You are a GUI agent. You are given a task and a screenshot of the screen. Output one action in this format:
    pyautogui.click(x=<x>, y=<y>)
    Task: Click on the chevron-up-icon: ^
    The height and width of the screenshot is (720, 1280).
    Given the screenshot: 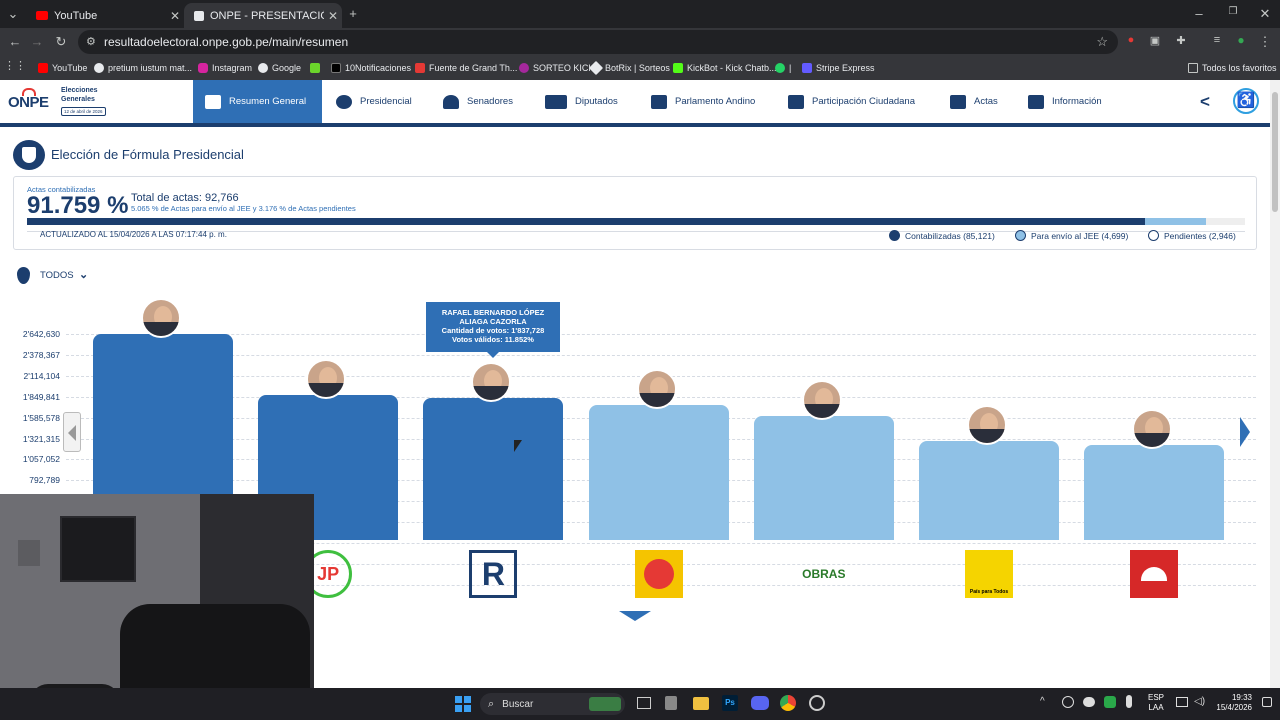 What is the action you would take?
    pyautogui.click(x=1042, y=701)
    